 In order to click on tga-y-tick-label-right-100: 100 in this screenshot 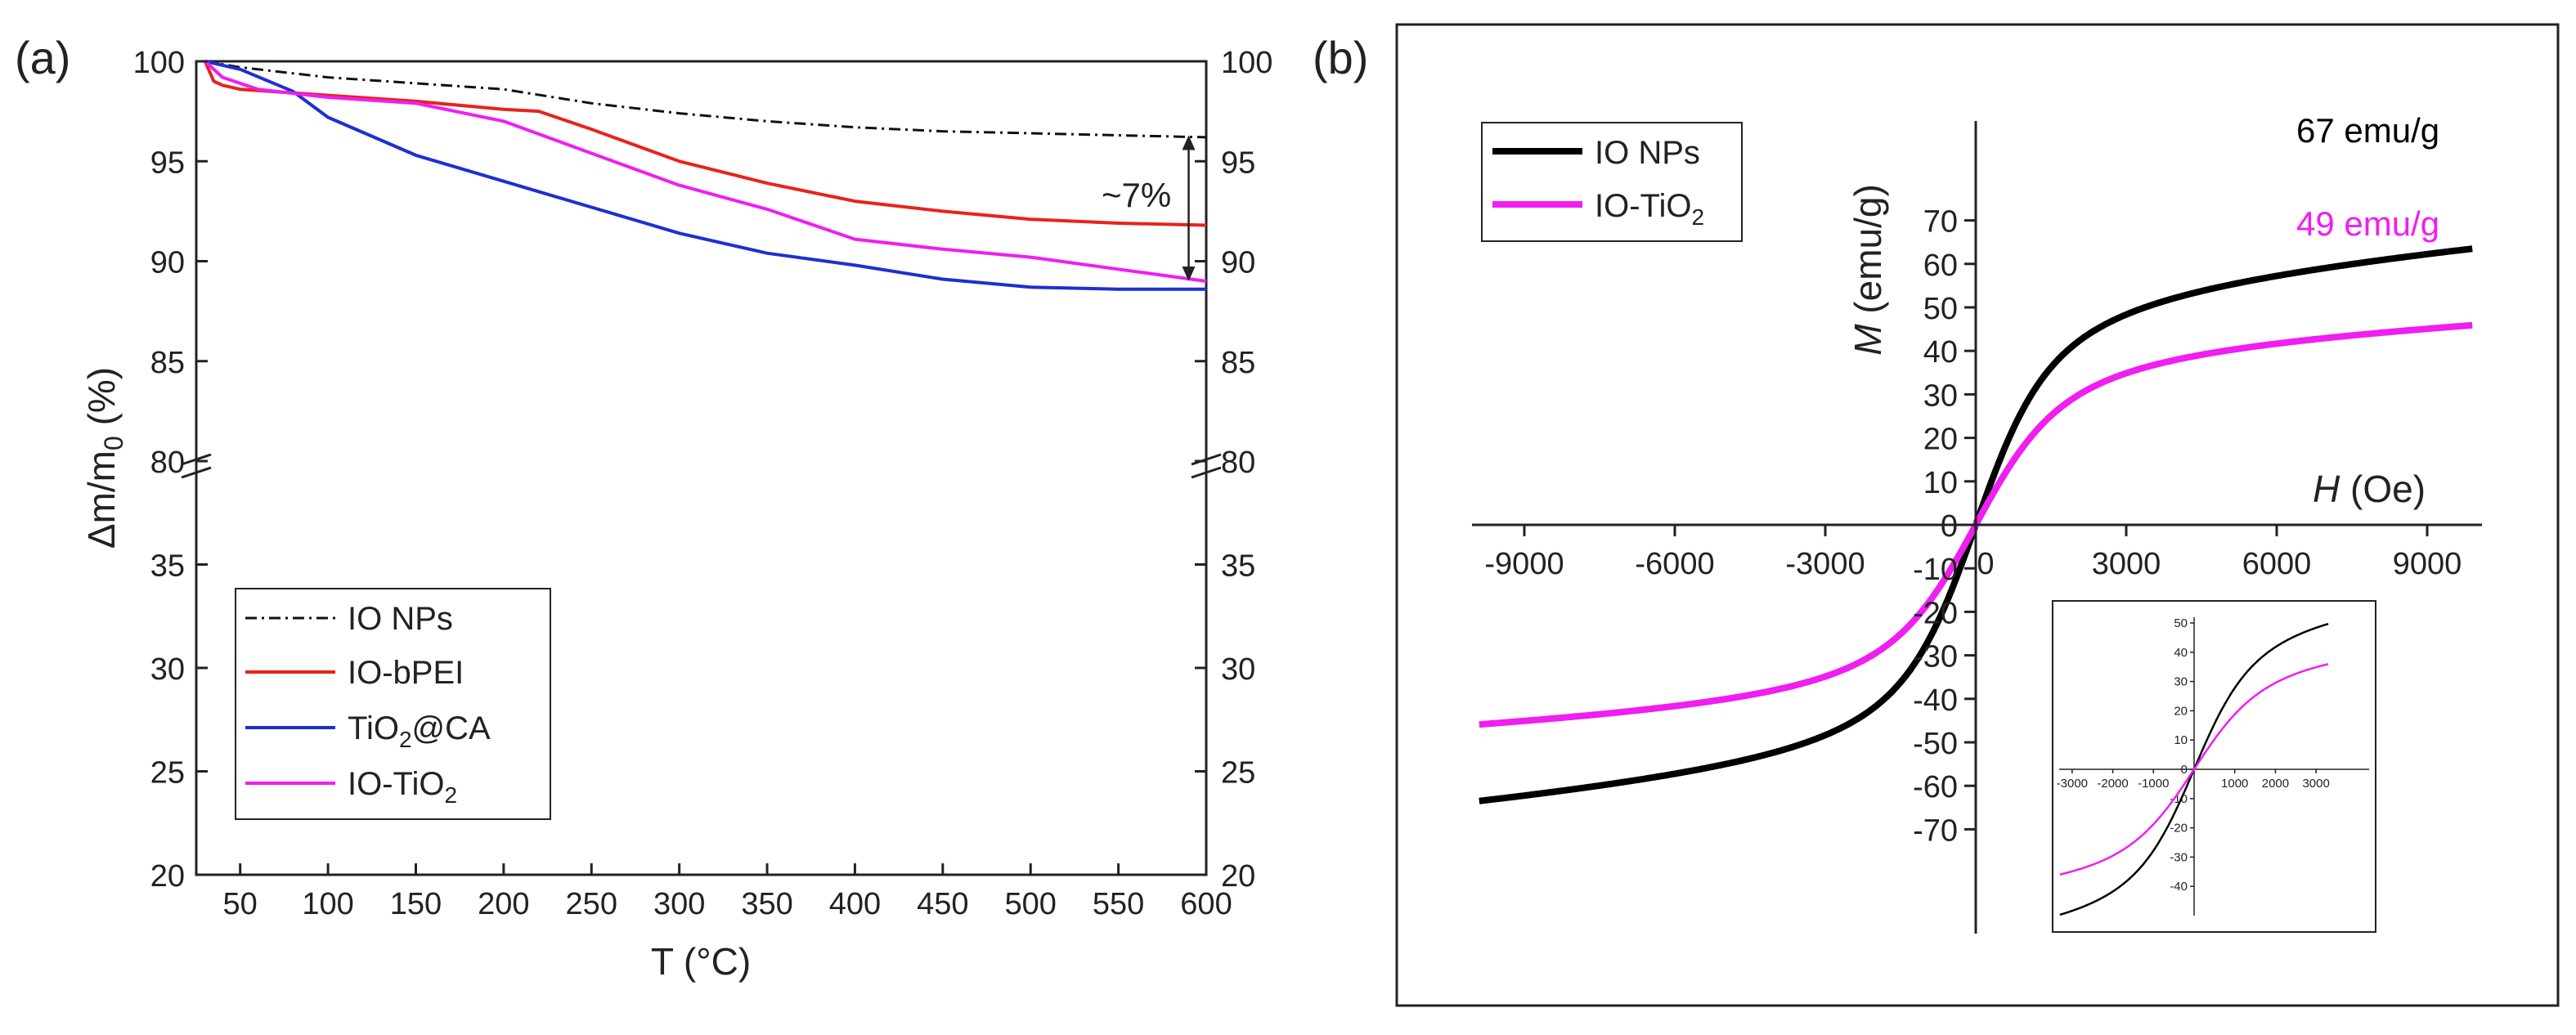, I will do `click(1246, 63)`.